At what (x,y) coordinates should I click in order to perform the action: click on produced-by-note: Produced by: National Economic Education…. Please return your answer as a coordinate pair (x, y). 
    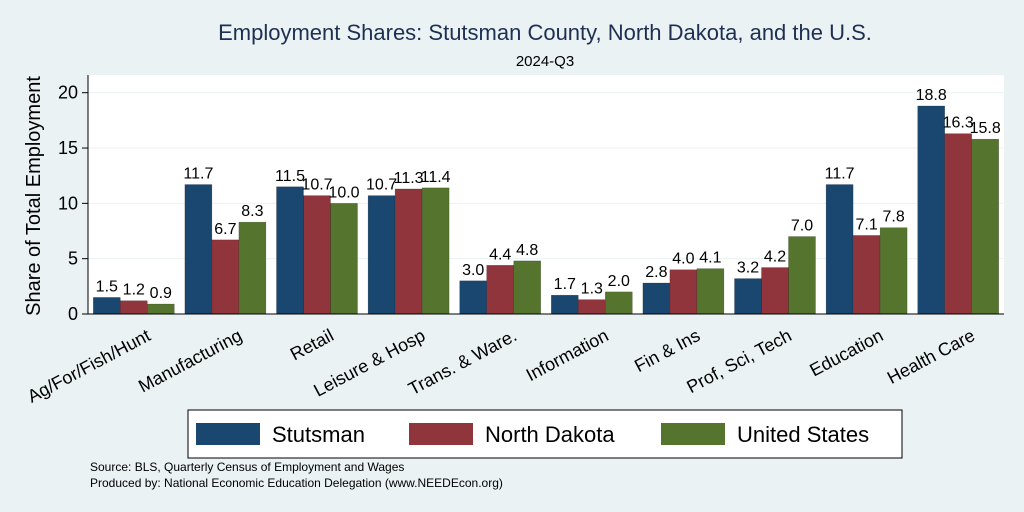
    Looking at the image, I should click on (296, 483).